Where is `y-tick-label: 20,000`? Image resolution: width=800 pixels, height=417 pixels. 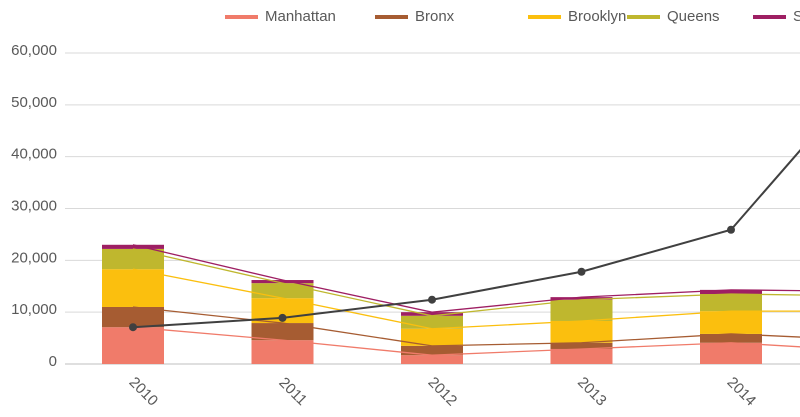
y-tick-label: 20,000 is located at coordinates (34, 257).